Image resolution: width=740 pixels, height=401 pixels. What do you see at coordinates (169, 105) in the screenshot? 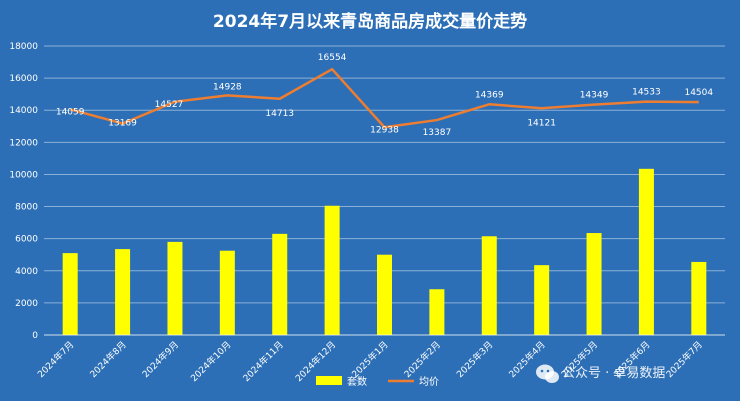
I see `line-data-label: 14527` at bounding box center [169, 105].